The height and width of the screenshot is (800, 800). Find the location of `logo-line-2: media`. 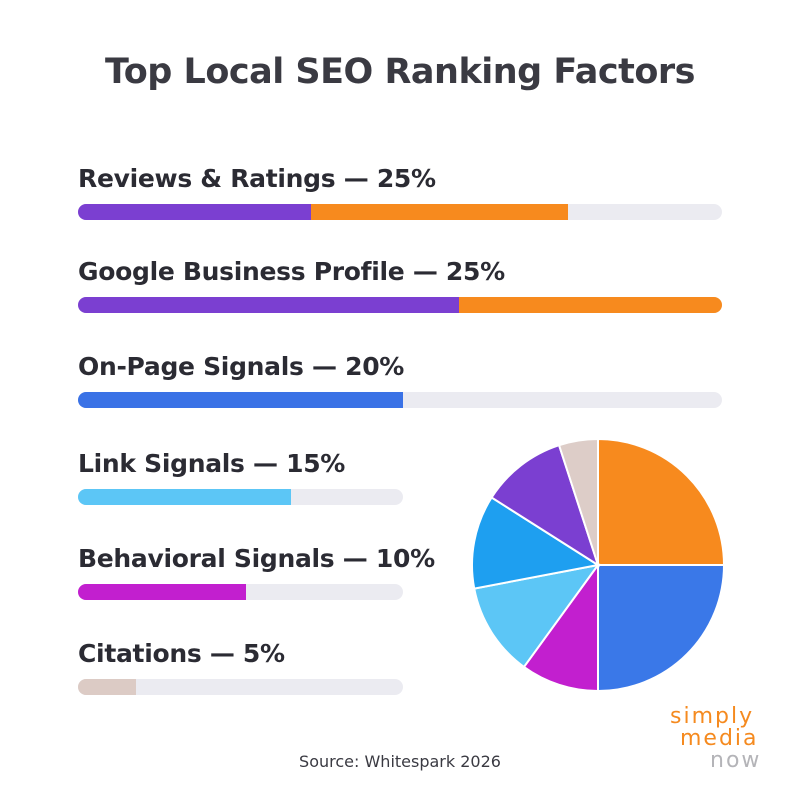

logo-line-2: media is located at coordinates (719, 738).